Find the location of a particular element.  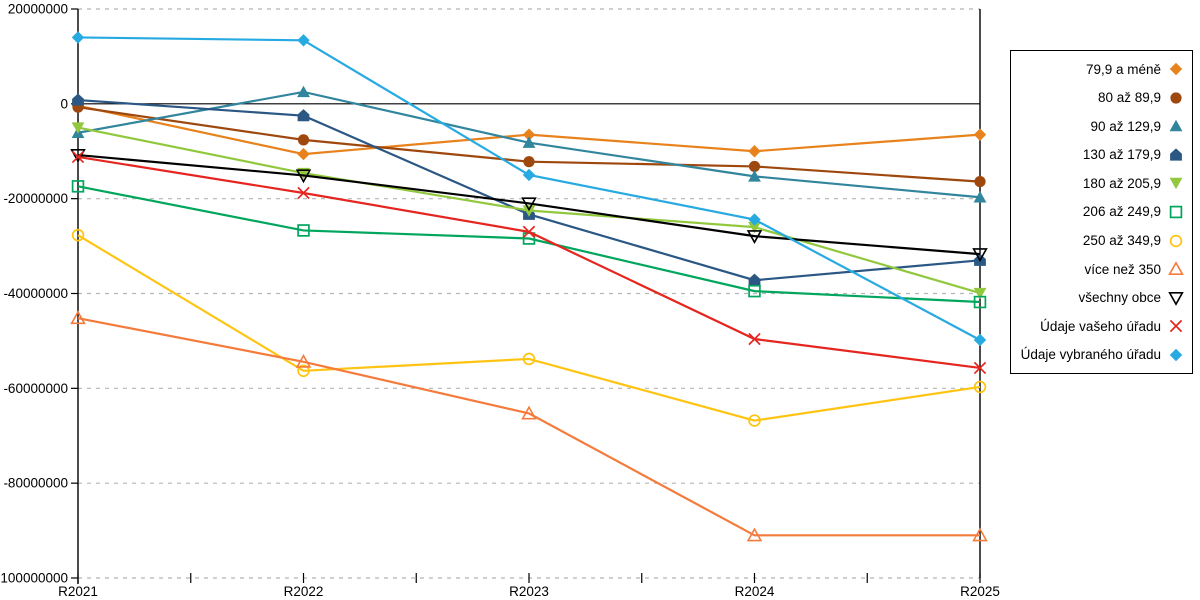

diamond-legend-marker-icon is located at coordinates (1176, 69).